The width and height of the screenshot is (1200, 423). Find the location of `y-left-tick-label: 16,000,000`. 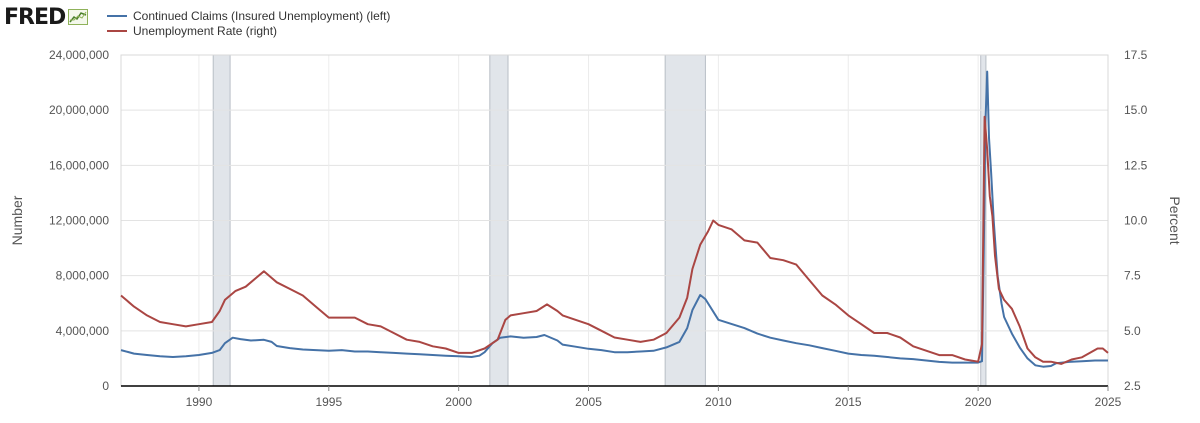

y-left-tick-label: 16,000,000 is located at coordinates (79, 165).